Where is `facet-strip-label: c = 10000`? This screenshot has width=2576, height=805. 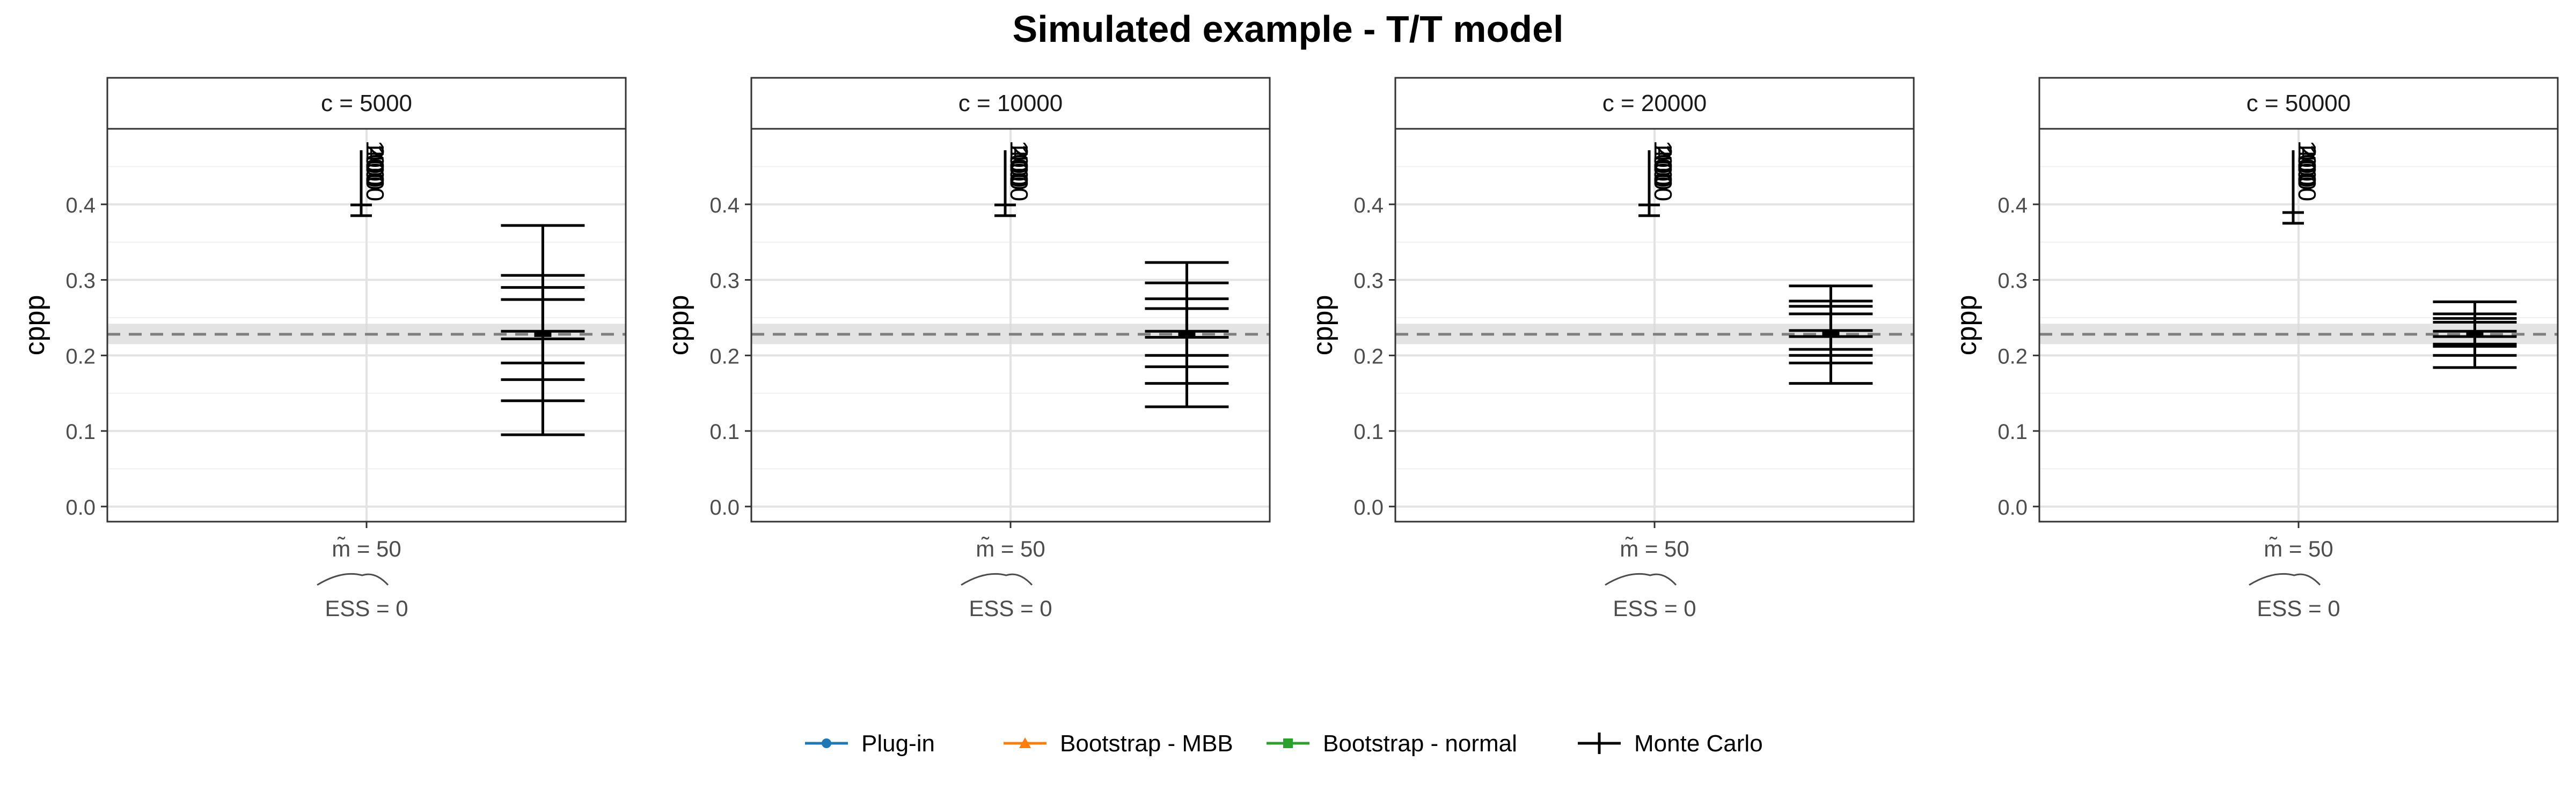
facet-strip-label: c = 10000 is located at coordinates (1010, 103).